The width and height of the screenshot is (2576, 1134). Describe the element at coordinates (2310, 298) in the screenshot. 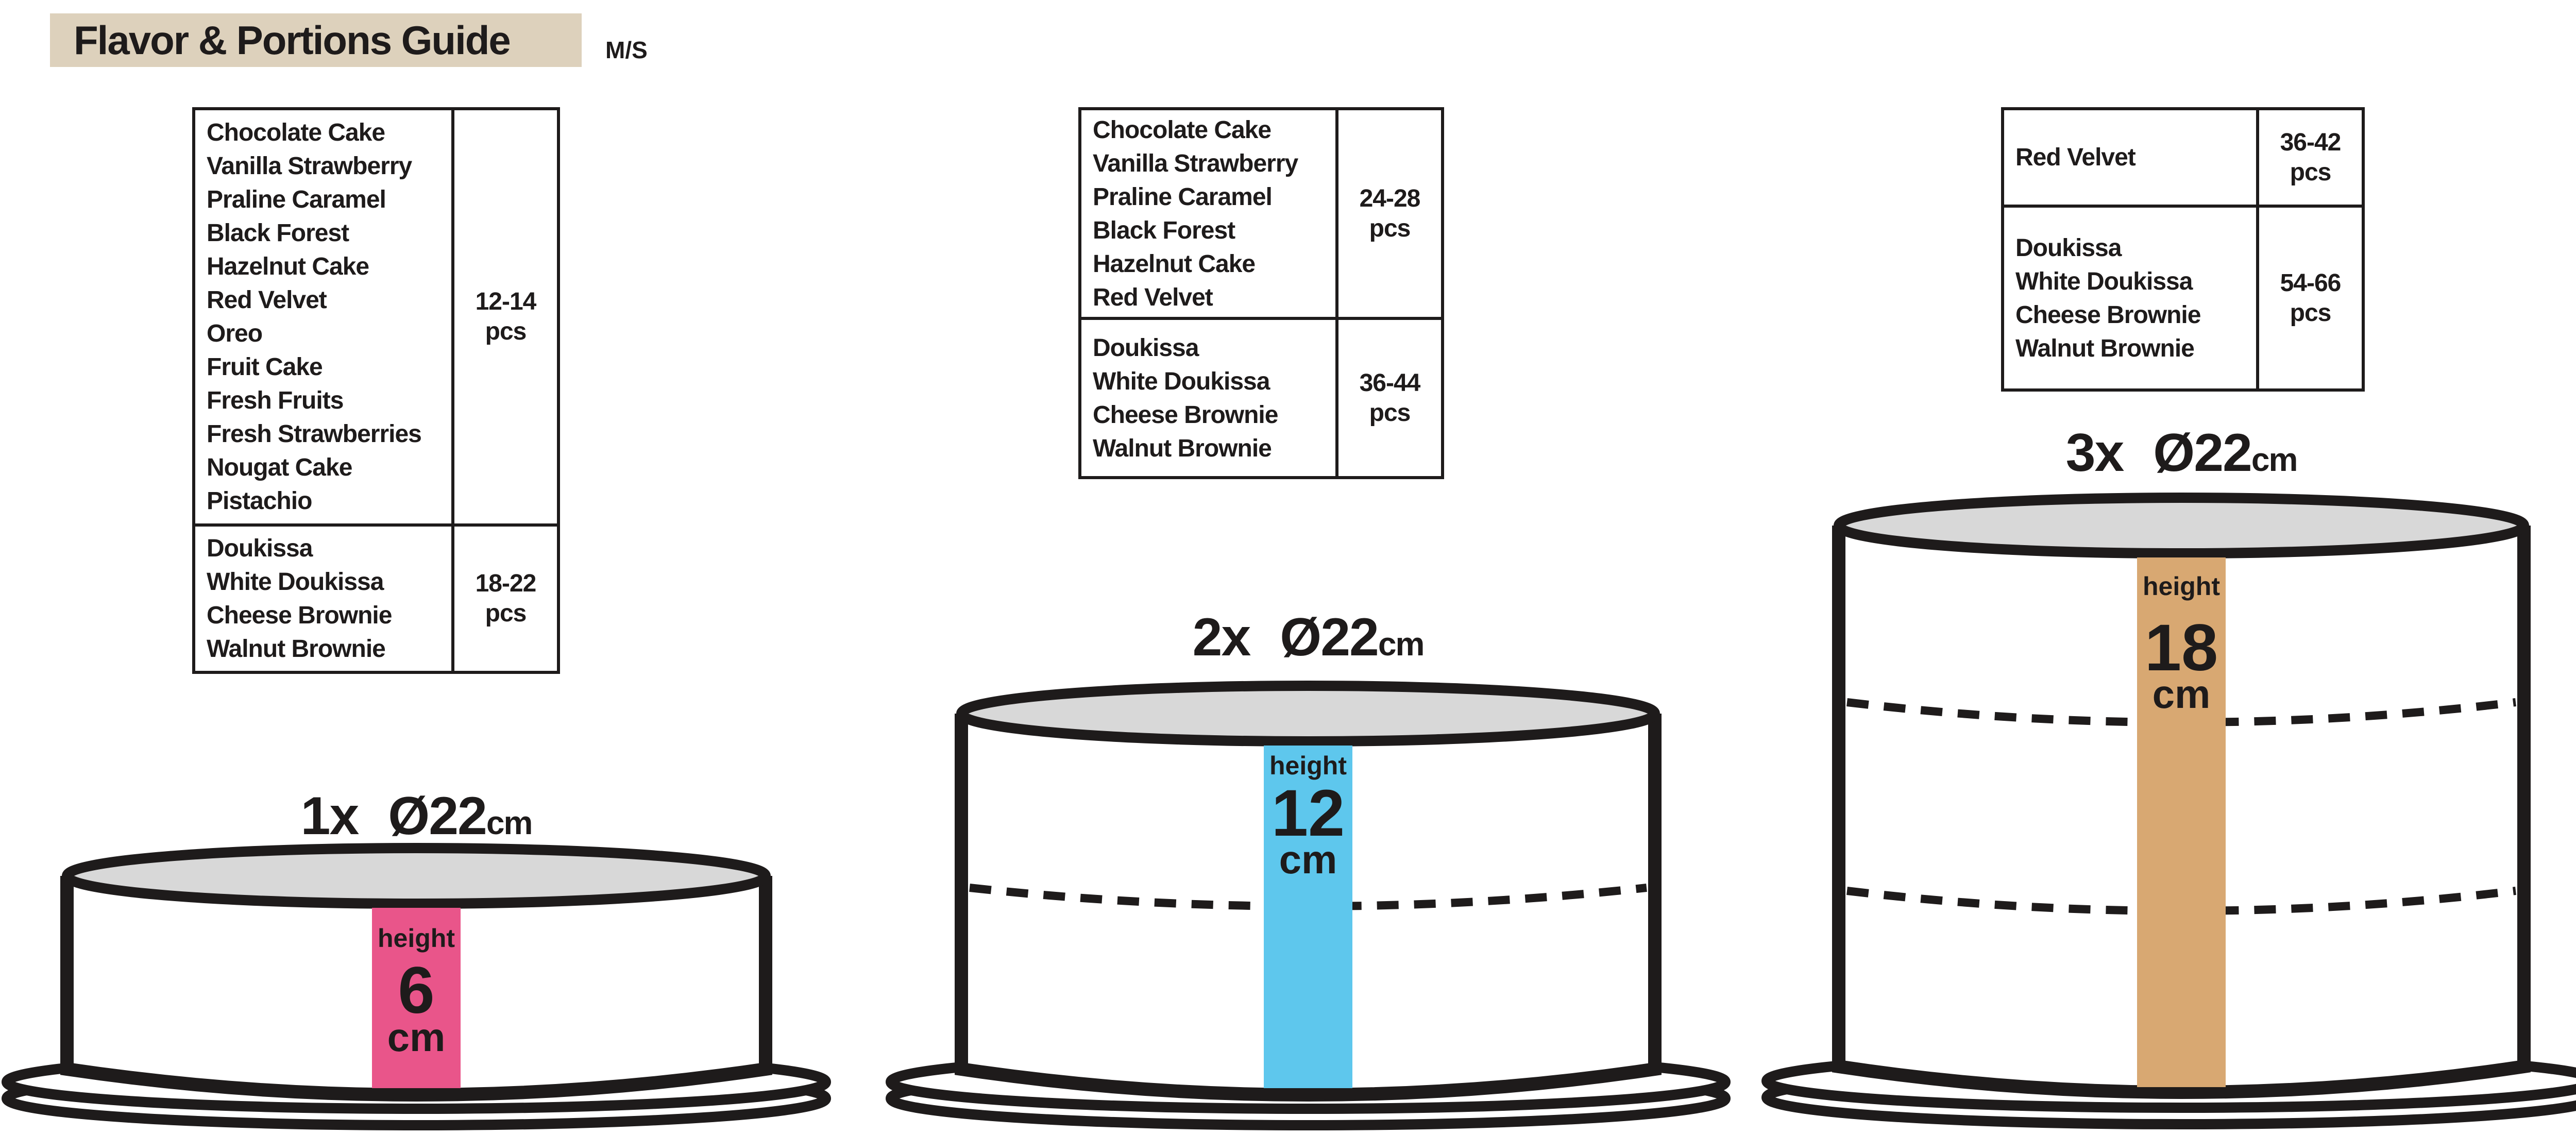

I see `portions-cell: 54-66 pcs` at that location.